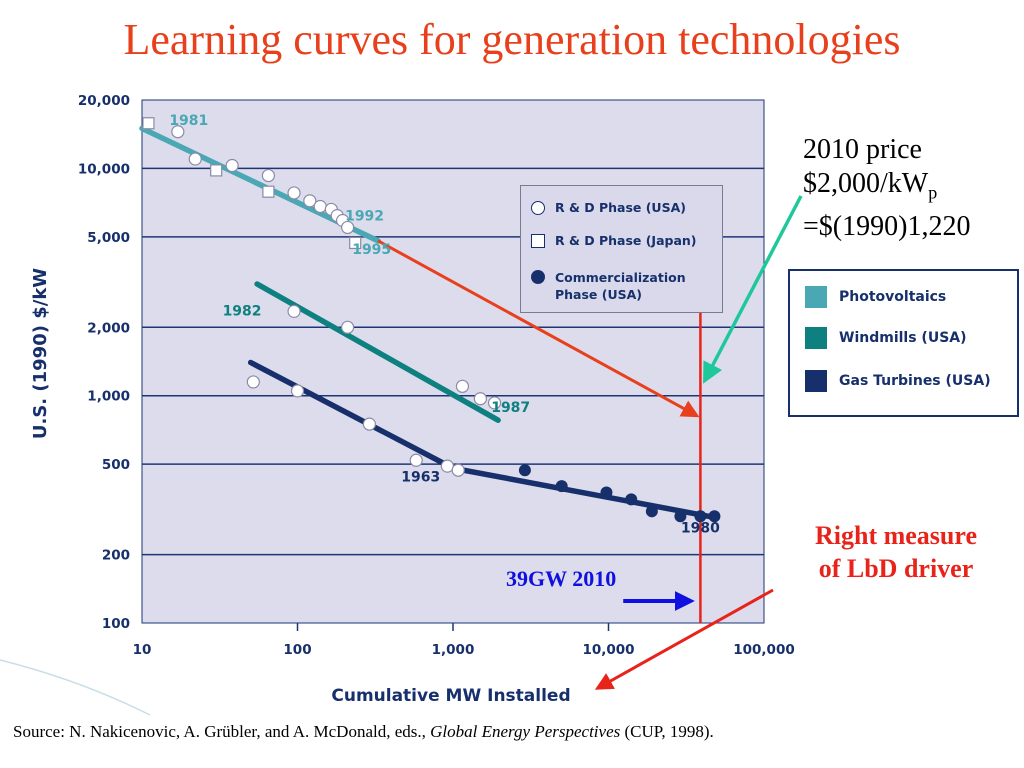  What do you see at coordinates (893, 297) in the screenshot?
I see `tech-legend-label: Photovoltaics` at bounding box center [893, 297].